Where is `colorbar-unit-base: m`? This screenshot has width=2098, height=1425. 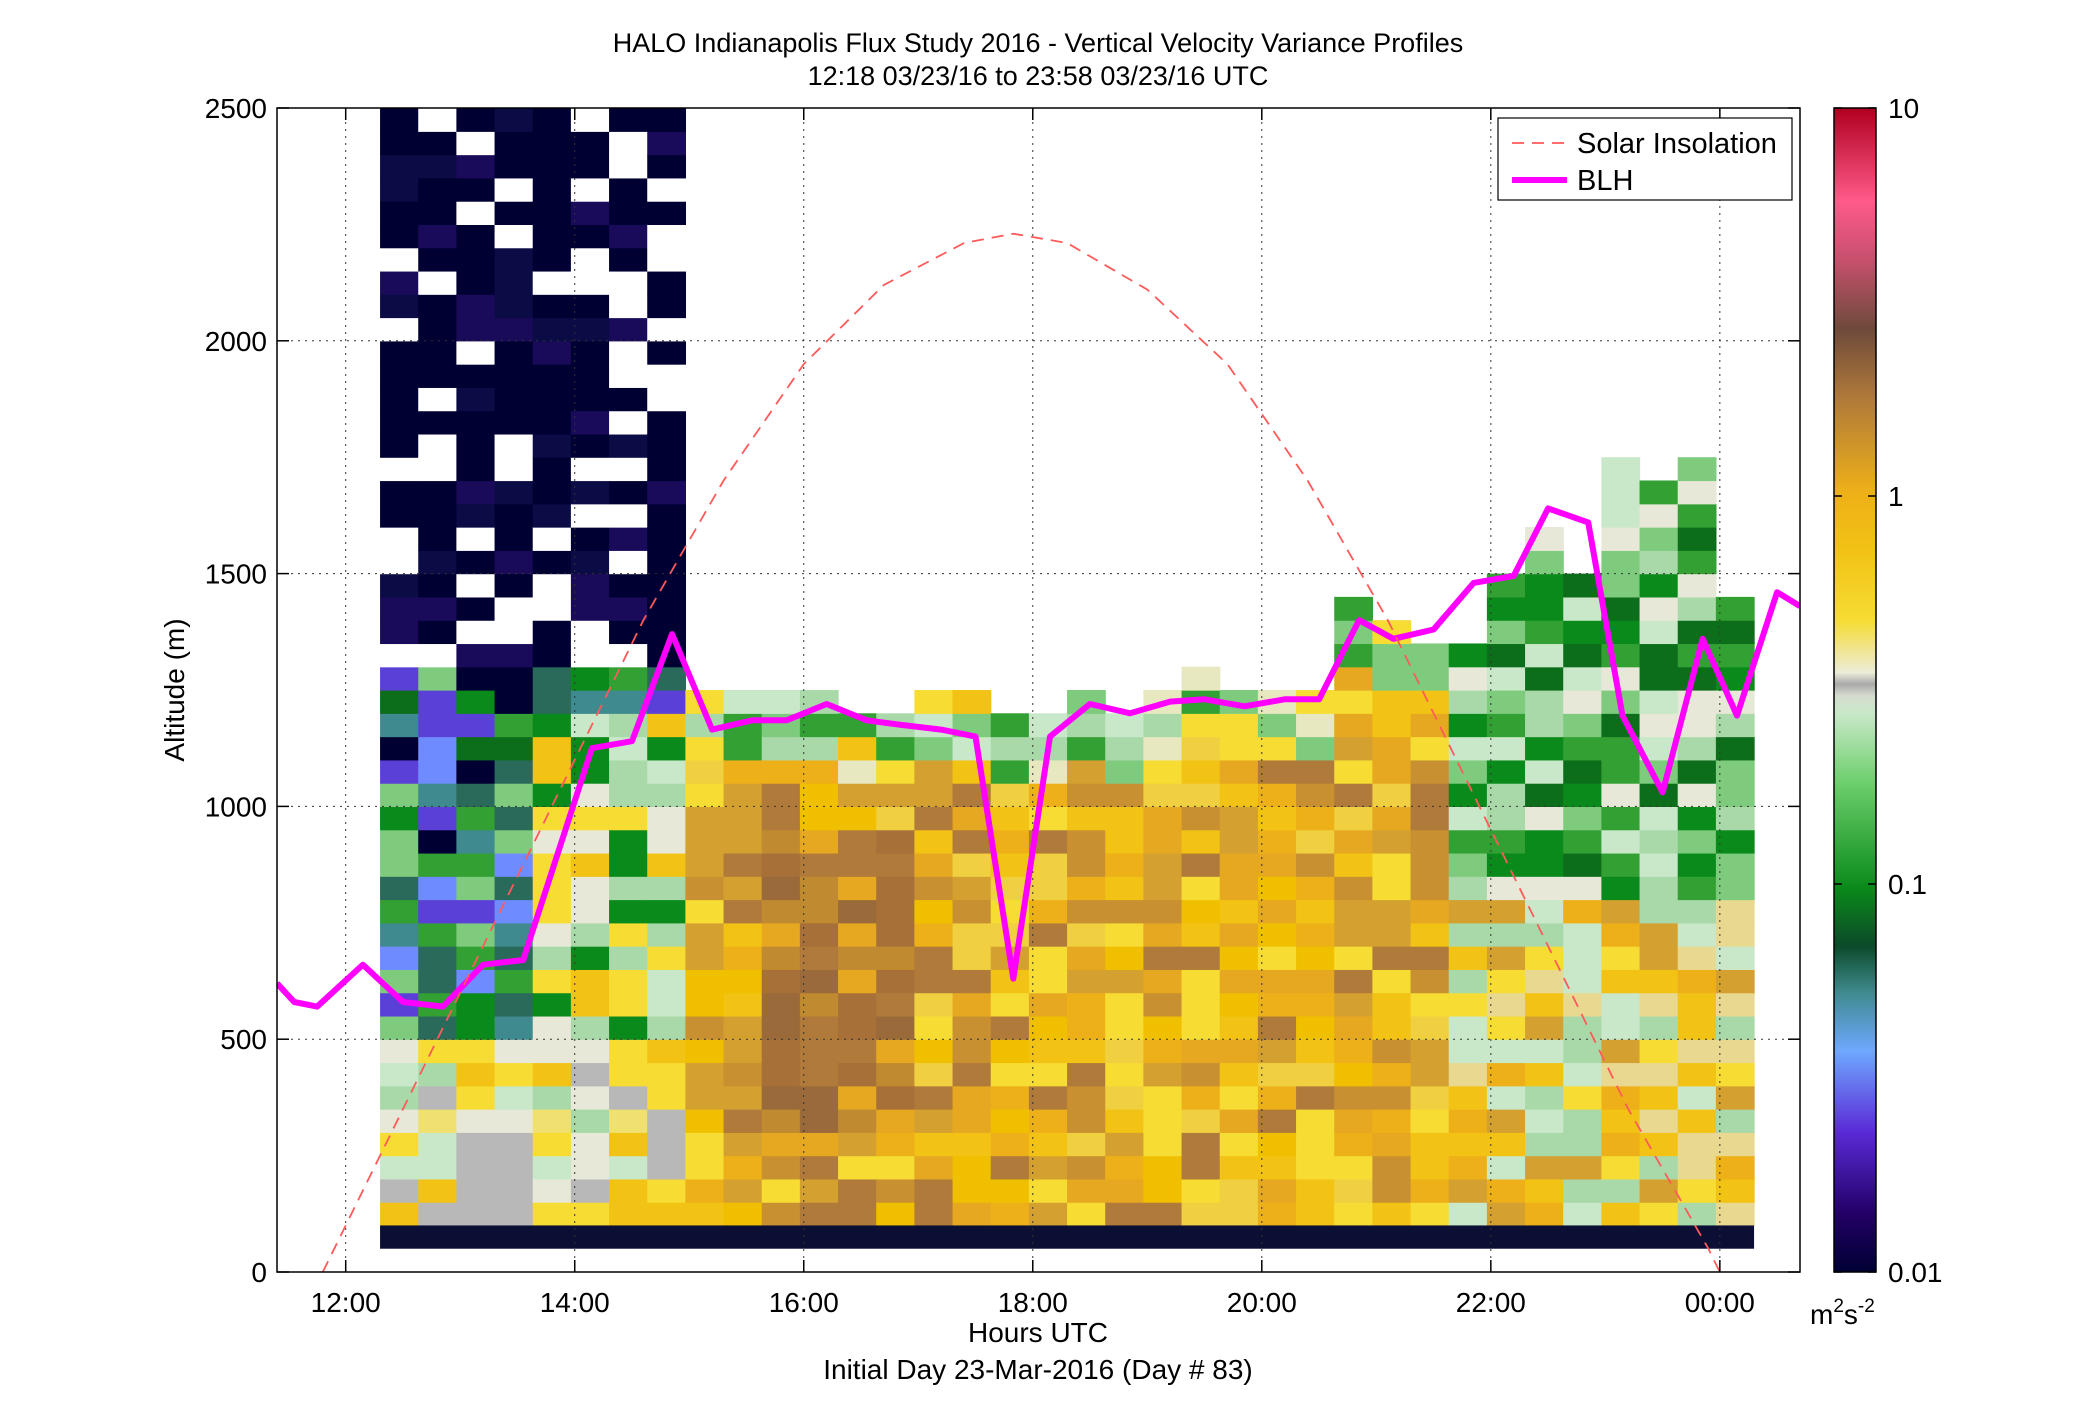
colorbar-unit-base: m is located at coordinates (1821, 1314).